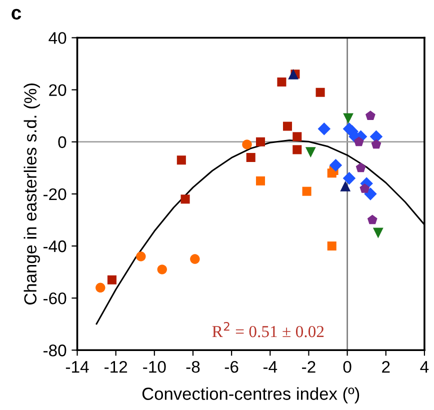 The width and height of the screenshot is (434, 410). What do you see at coordinates (116, 366) in the screenshot?
I see `x-tick-label: -12` at bounding box center [116, 366].